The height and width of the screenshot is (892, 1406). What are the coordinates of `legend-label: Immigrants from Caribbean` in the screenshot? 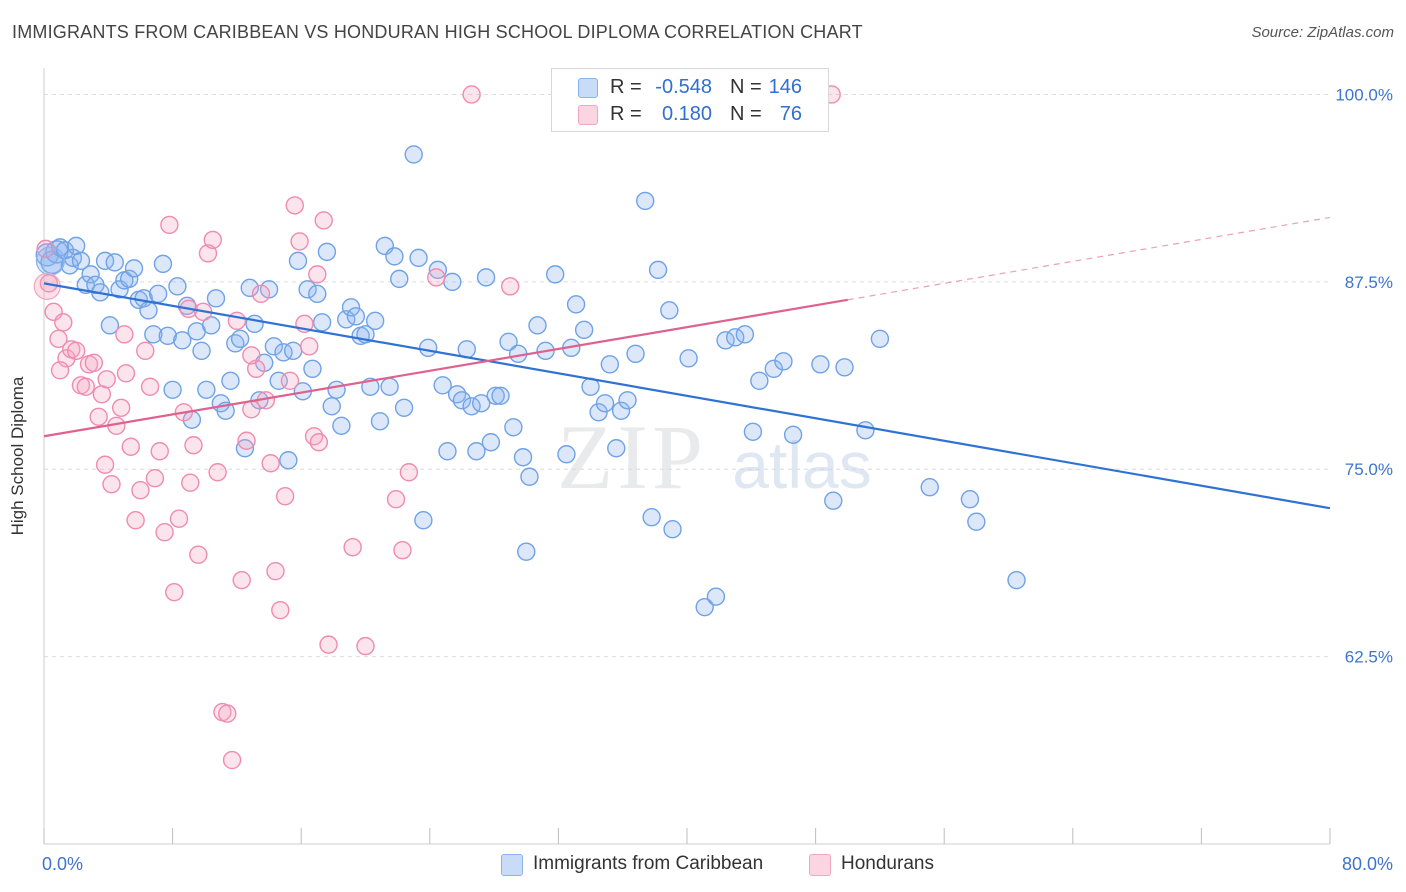 It's located at (648, 863).